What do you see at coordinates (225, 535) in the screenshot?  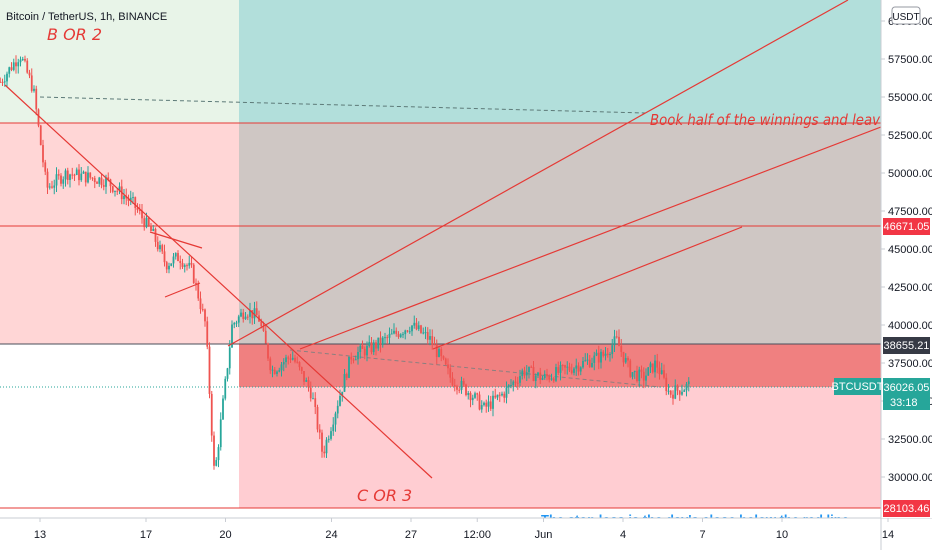 I see `time-tick-label: 20` at bounding box center [225, 535].